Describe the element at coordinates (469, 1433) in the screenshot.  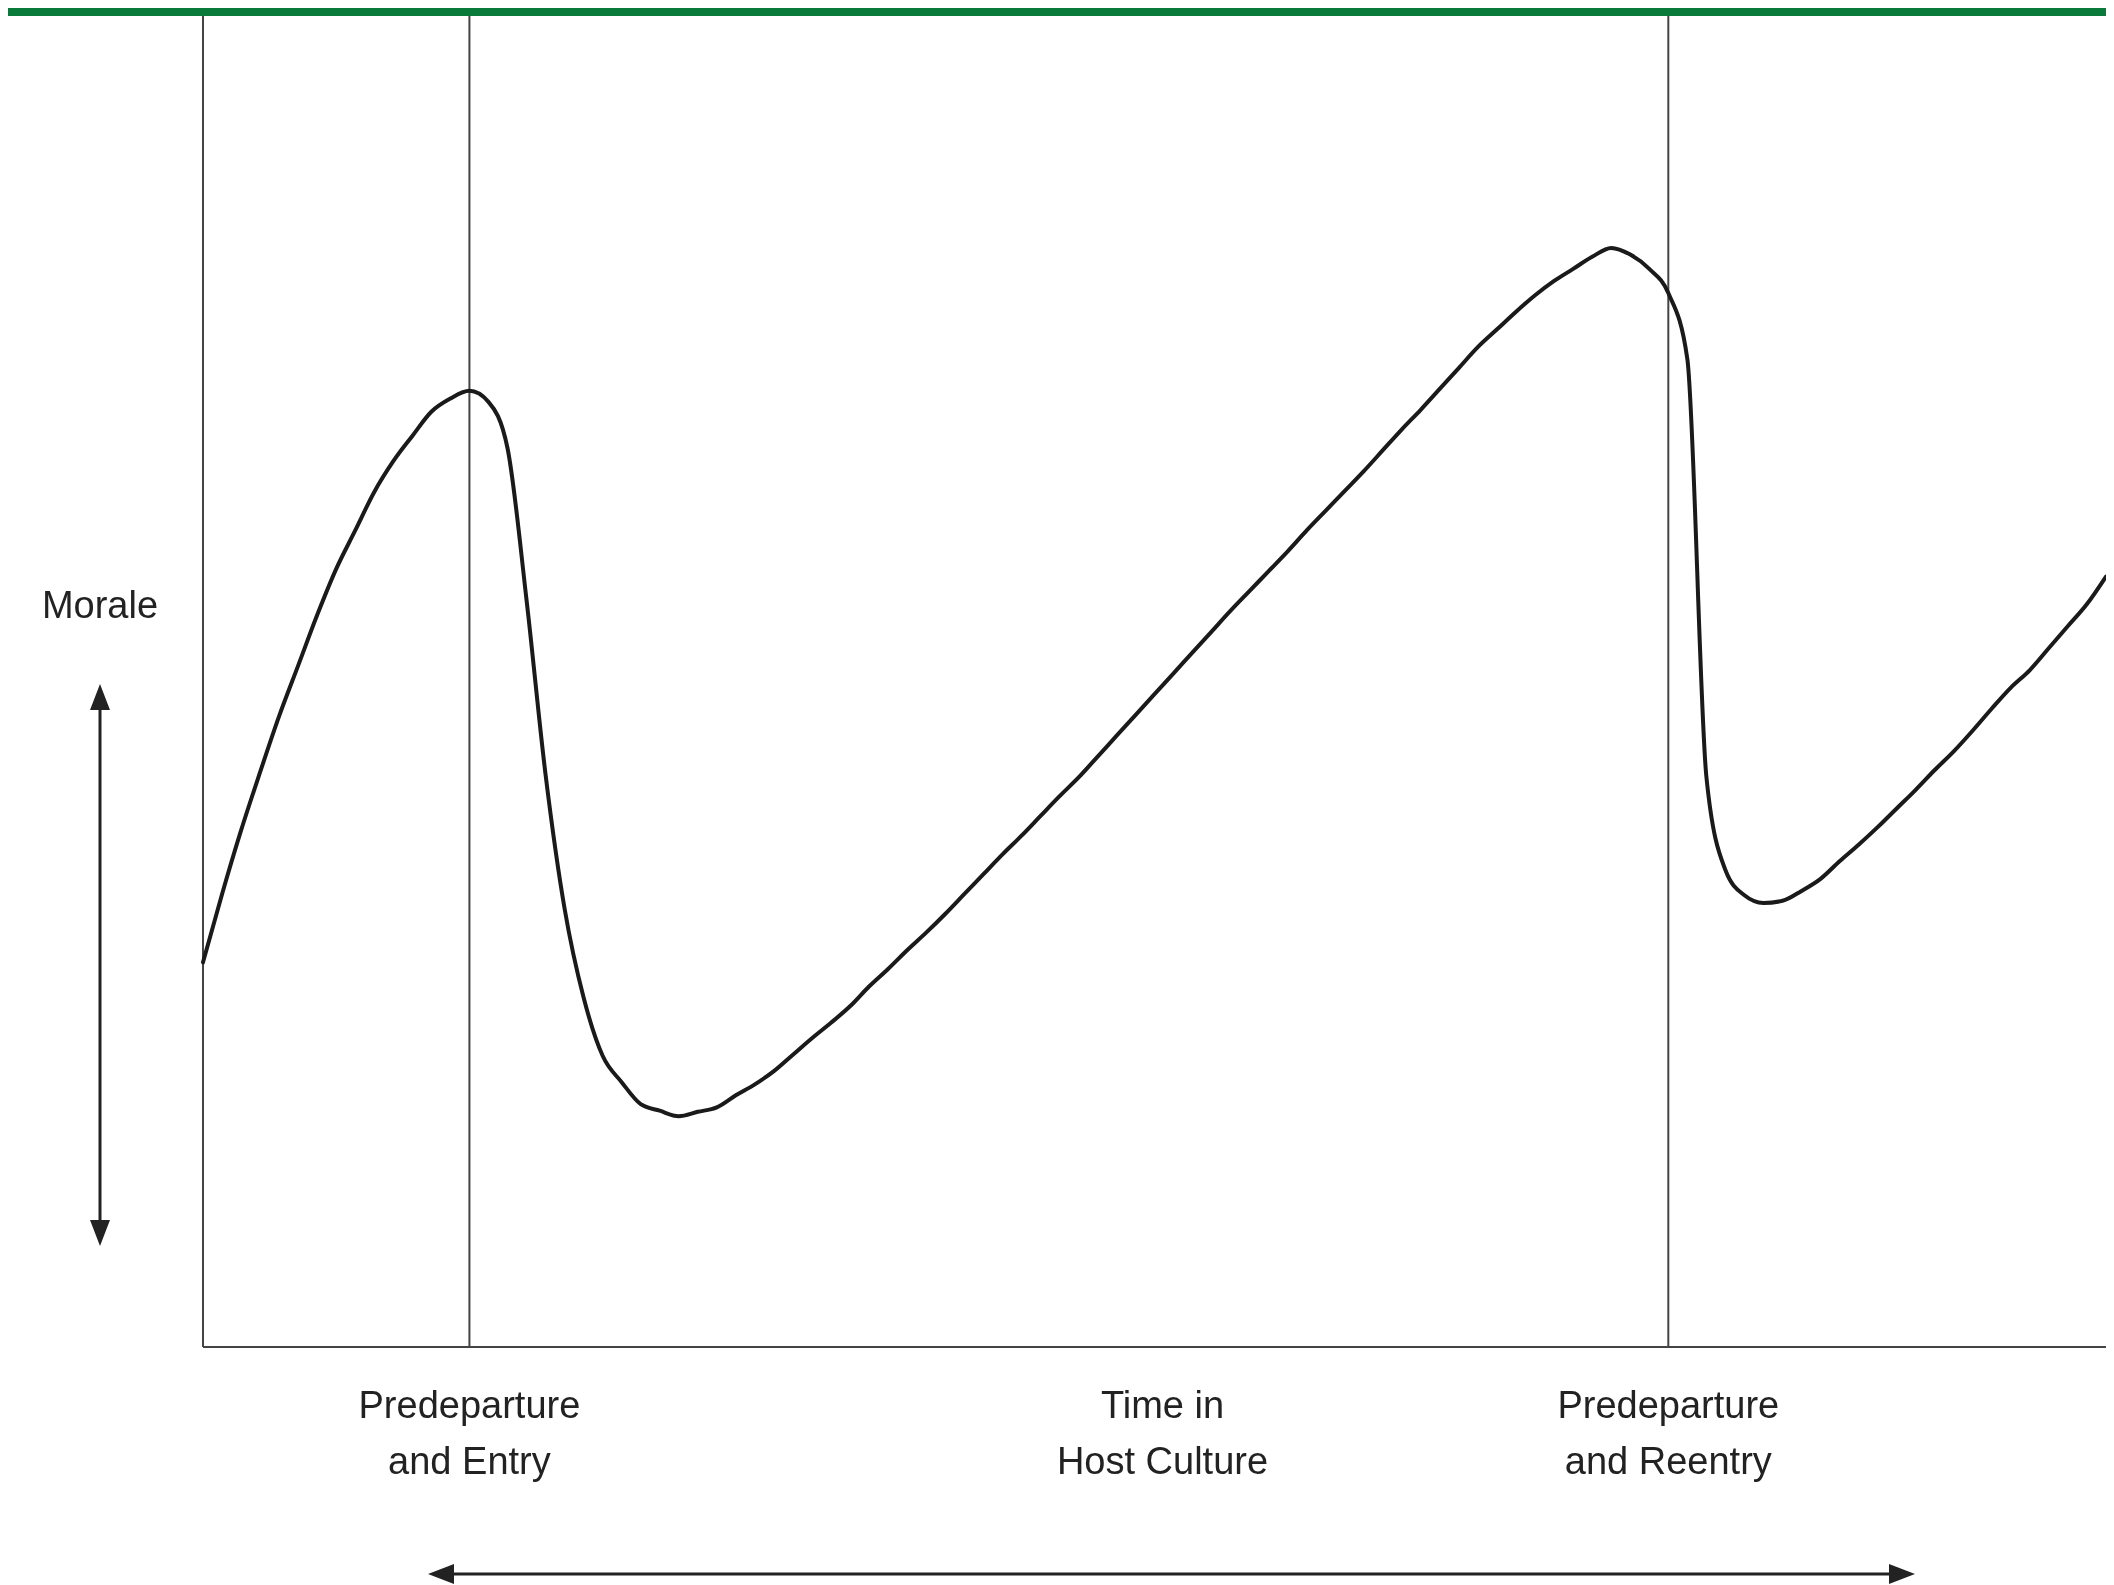
I see `x-tick-label: Predeparture and Entry` at that location.